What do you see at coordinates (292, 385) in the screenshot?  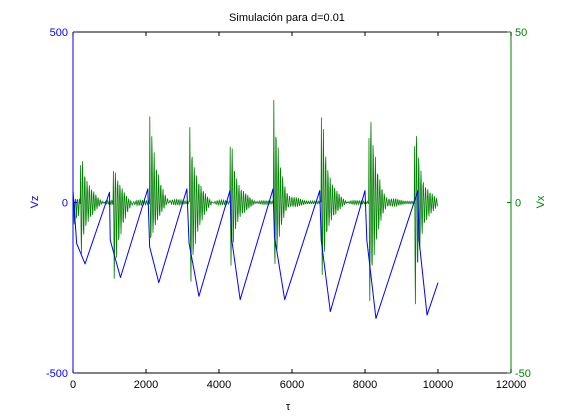 I see `x-tick-label: 6000` at bounding box center [292, 385].